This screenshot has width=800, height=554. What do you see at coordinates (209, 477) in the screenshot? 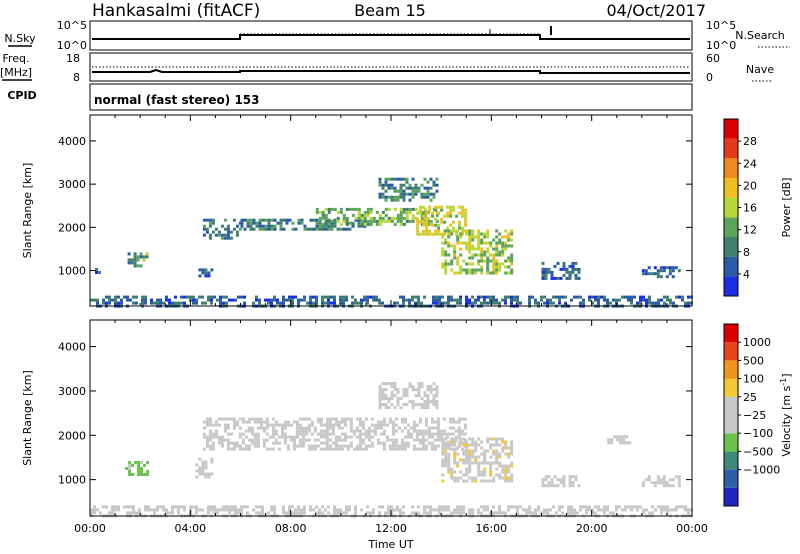
I see `data-cell-p1-r2` at bounding box center [209, 477].